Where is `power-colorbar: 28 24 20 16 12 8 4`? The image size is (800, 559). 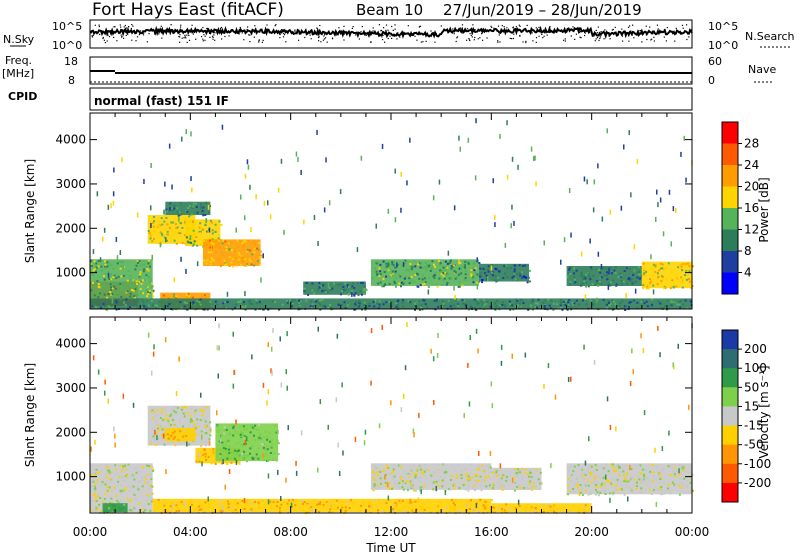 power-colorbar: 28 24 20 16 12 8 4 is located at coordinates (740, 208).